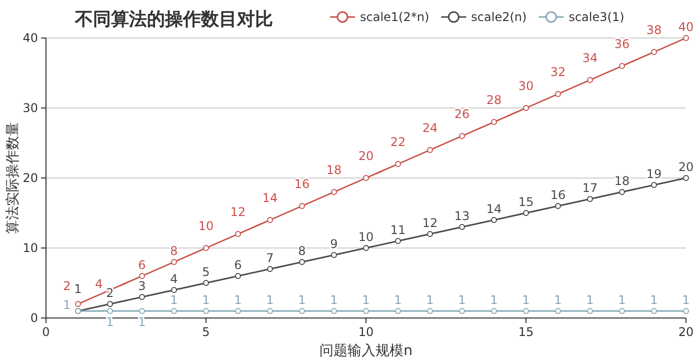  I want to click on data-label: 11, so click(398, 230).